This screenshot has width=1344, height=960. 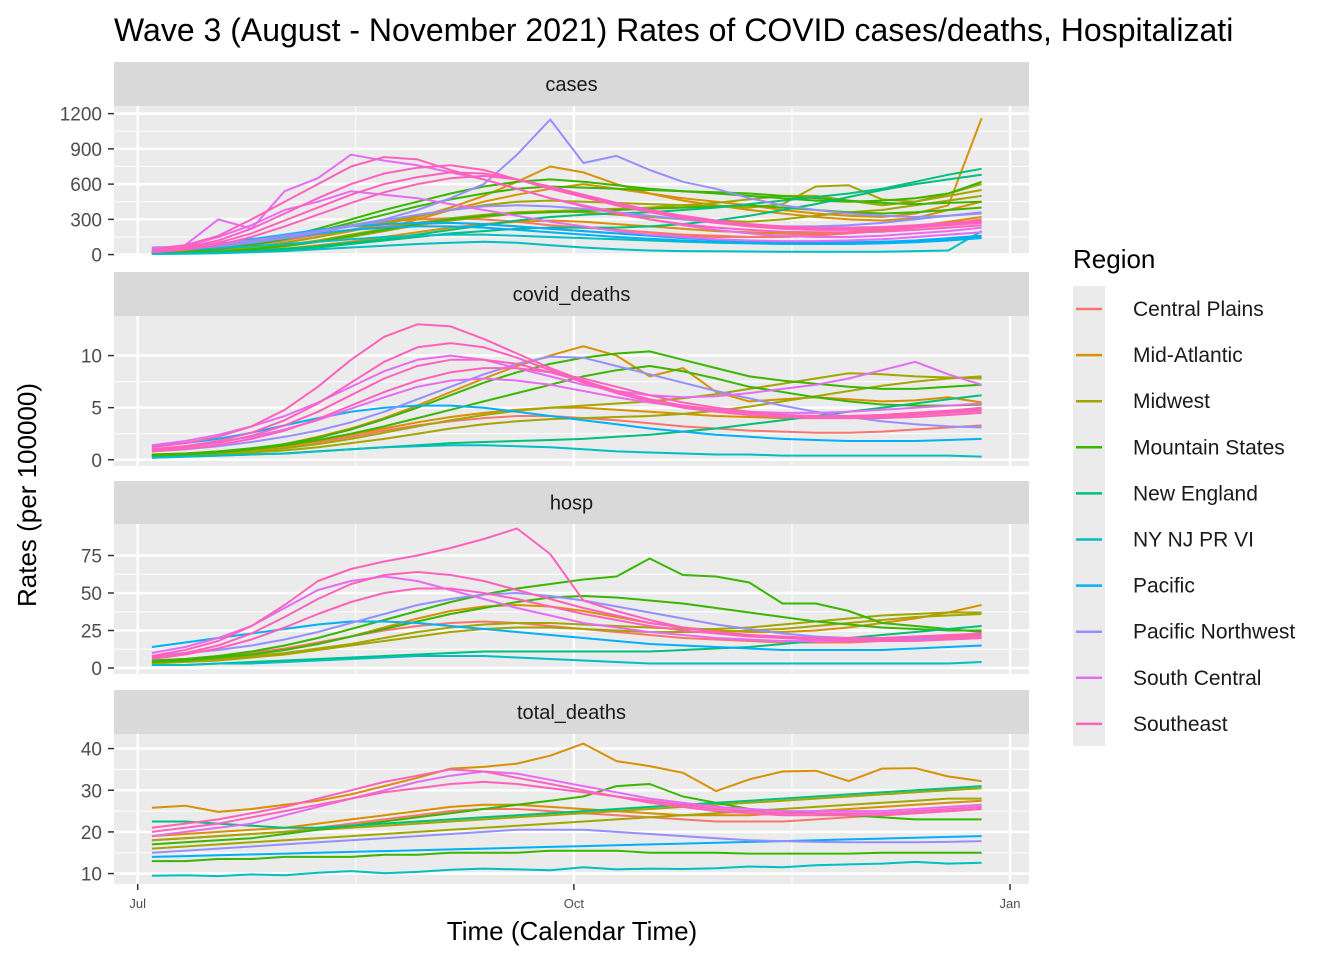 What do you see at coordinates (1114, 259) in the screenshot?
I see `legend-title: Region` at bounding box center [1114, 259].